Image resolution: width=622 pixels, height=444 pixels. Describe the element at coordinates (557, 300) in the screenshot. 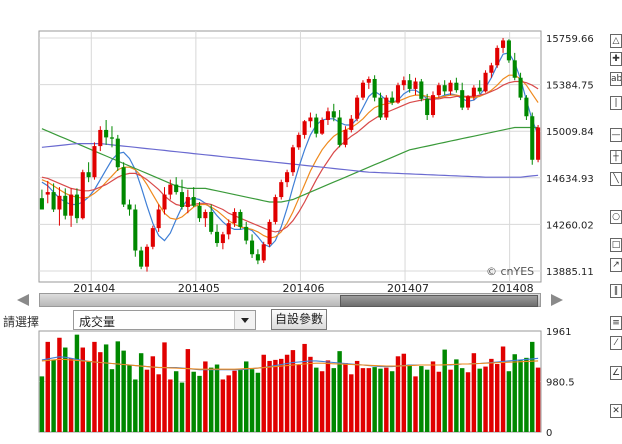

I see `scroll-right-arrow-icon` at that location.